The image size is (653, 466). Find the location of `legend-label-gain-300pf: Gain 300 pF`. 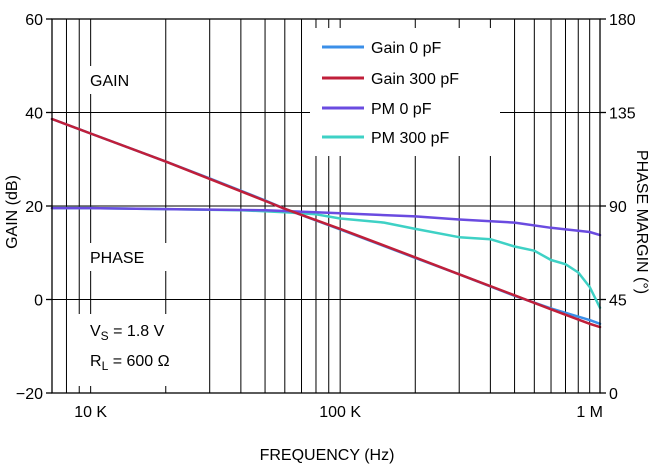

legend-label-gain-300pf: Gain 300 pF is located at coordinates (415, 79).